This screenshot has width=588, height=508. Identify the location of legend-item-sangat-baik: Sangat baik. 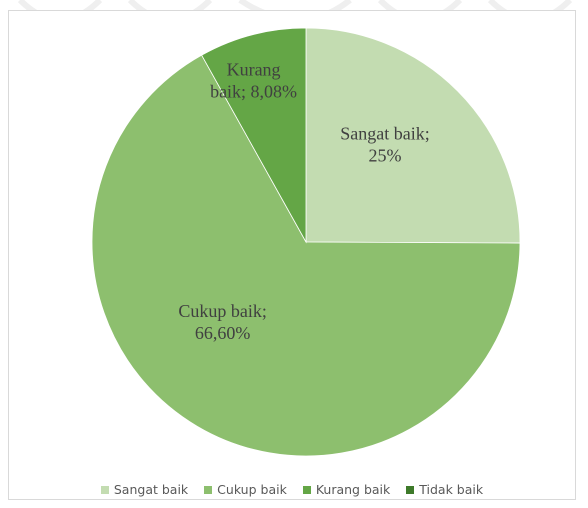
(144, 489).